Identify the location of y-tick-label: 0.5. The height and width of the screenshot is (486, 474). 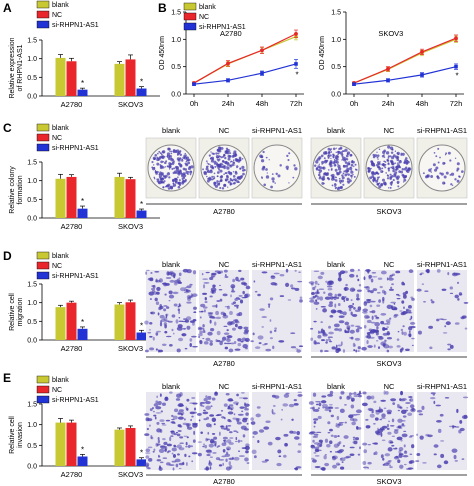
(32, 78).